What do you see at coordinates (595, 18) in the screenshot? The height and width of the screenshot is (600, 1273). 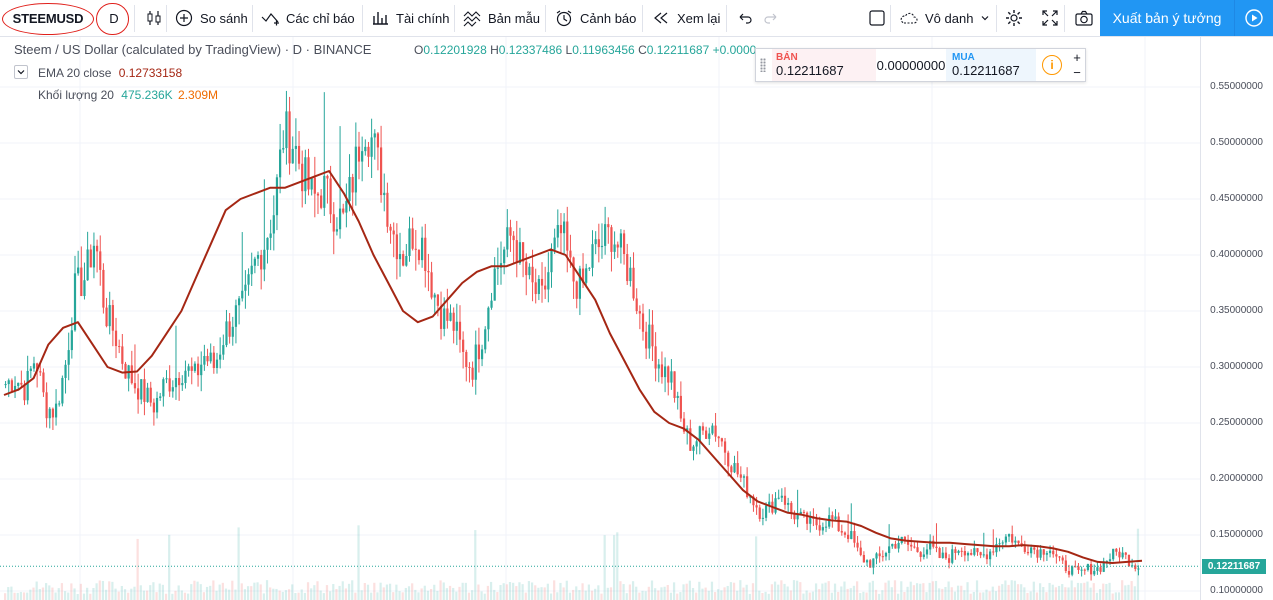 I see `alerts-button: Cảnh báo` at bounding box center [595, 18].